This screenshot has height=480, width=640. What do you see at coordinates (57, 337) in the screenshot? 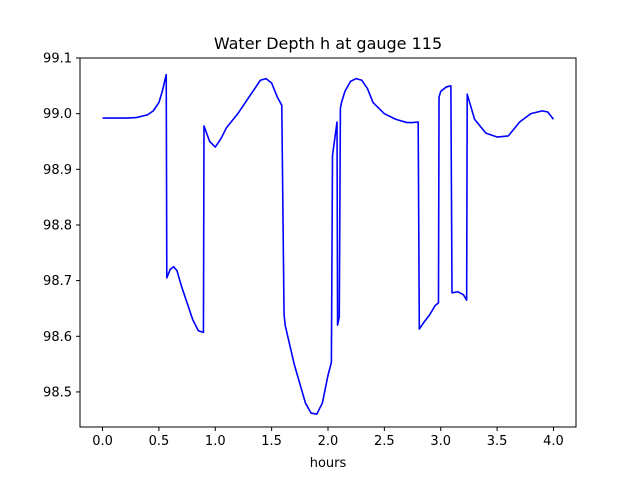
I see `y-tick-label: 98.6` at bounding box center [57, 337].